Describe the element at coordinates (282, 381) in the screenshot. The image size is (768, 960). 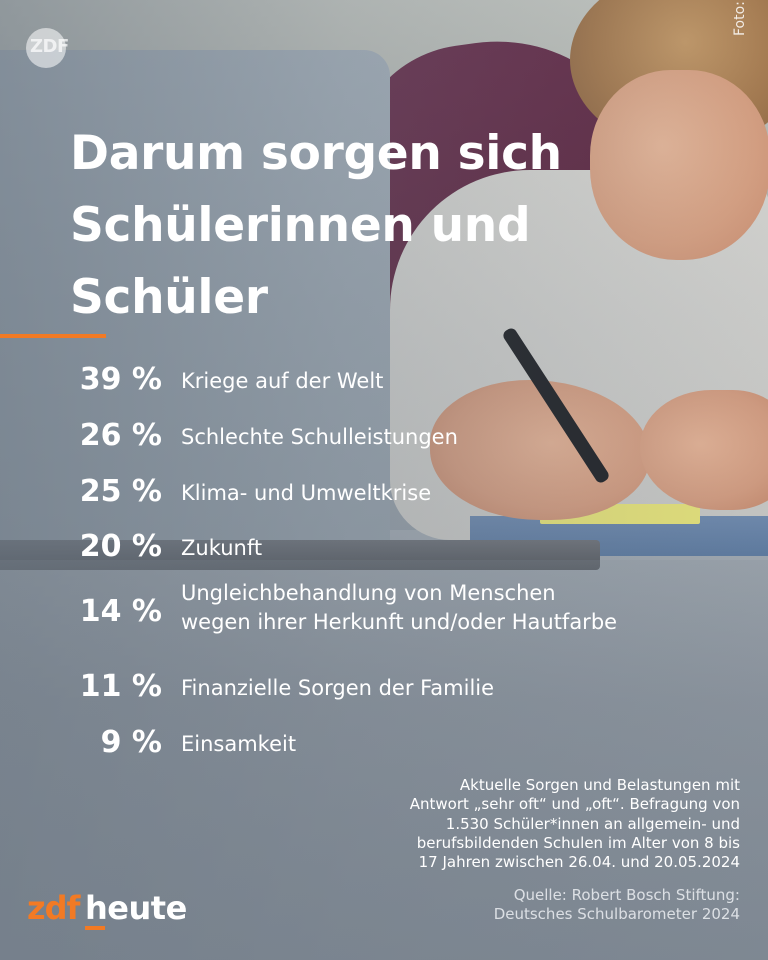
I see `item-label: Kriege auf der Welt` at that location.